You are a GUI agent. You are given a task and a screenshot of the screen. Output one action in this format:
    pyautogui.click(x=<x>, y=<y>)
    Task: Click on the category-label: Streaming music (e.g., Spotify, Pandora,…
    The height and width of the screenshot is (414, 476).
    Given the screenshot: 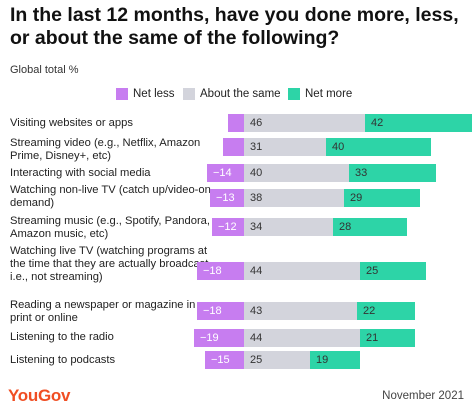 What is the action you would take?
    pyautogui.click(x=110, y=227)
    